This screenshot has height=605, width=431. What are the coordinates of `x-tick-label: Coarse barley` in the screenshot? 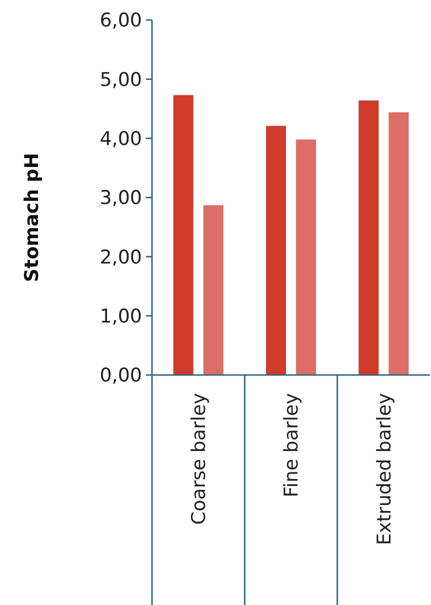 It's located at (199, 459).